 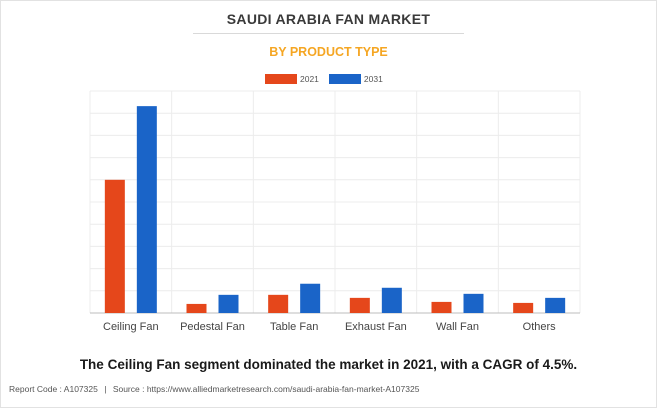 I want to click on bar-2031-others, so click(x=555, y=305).